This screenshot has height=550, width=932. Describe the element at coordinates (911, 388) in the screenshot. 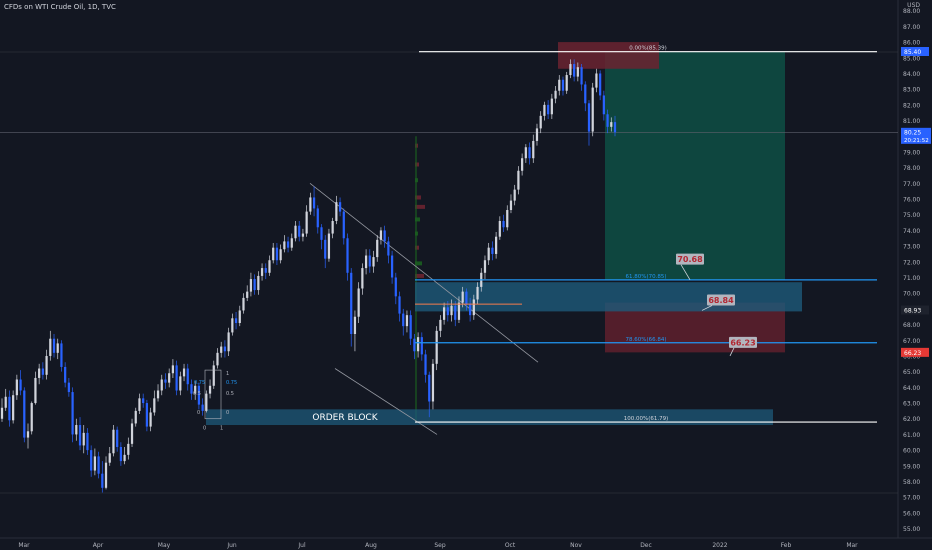

I see `y-tick-label: 64.00` at that location.